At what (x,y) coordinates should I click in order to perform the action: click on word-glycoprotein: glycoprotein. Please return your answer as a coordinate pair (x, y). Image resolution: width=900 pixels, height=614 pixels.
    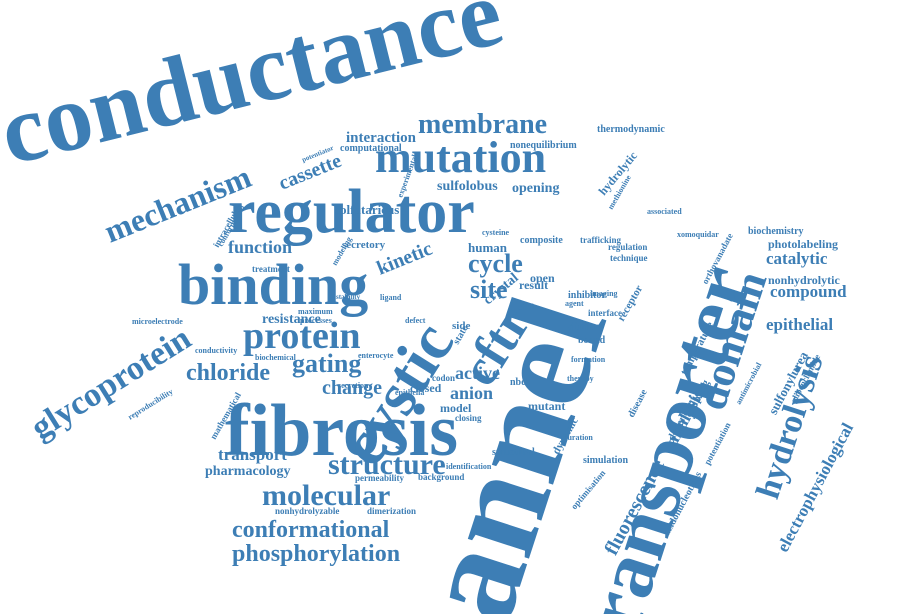
    Looking at the image, I should click on (111, 383).